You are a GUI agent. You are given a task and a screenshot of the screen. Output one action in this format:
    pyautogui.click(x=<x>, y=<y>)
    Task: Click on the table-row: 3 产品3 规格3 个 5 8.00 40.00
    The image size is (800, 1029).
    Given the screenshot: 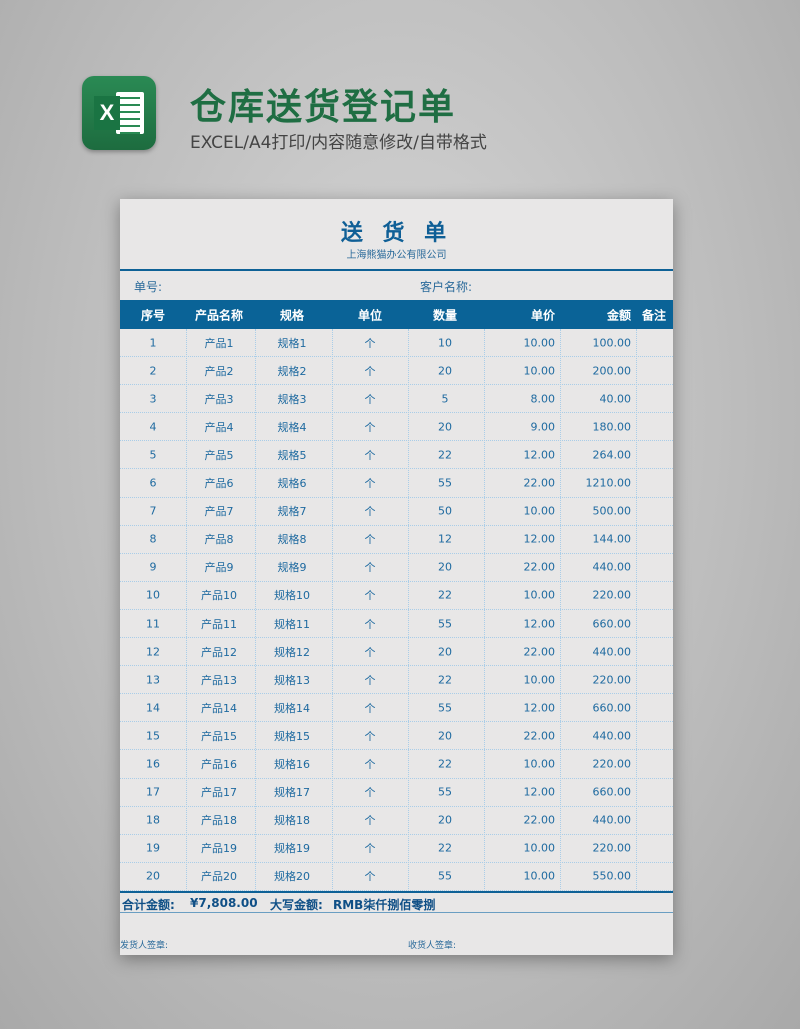 What is the action you would take?
    pyautogui.click(x=396, y=399)
    